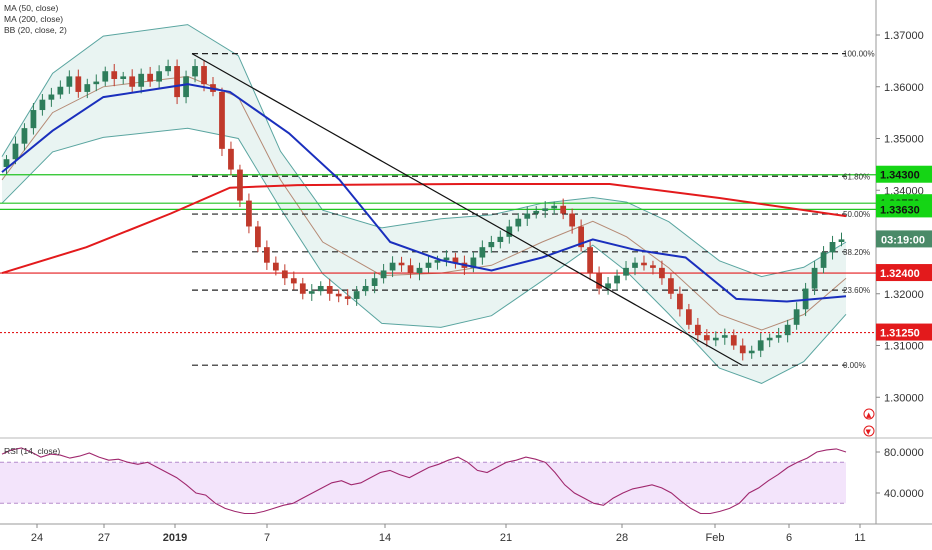  What do you see at coordinates (869, 431) in the screenshot?
I see `calendar-icon` at bounding box center [869, 431].